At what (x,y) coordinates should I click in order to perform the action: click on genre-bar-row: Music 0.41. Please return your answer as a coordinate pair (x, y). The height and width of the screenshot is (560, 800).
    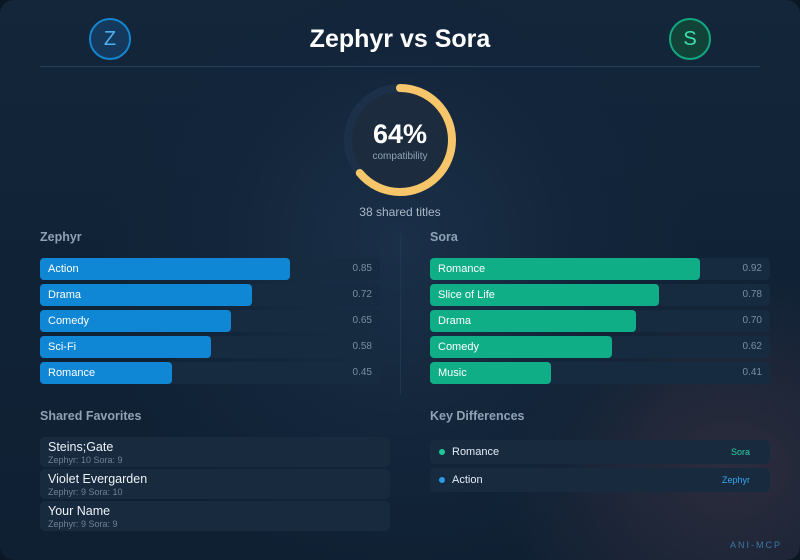
    Looking at the image, I should click on (600, 373).